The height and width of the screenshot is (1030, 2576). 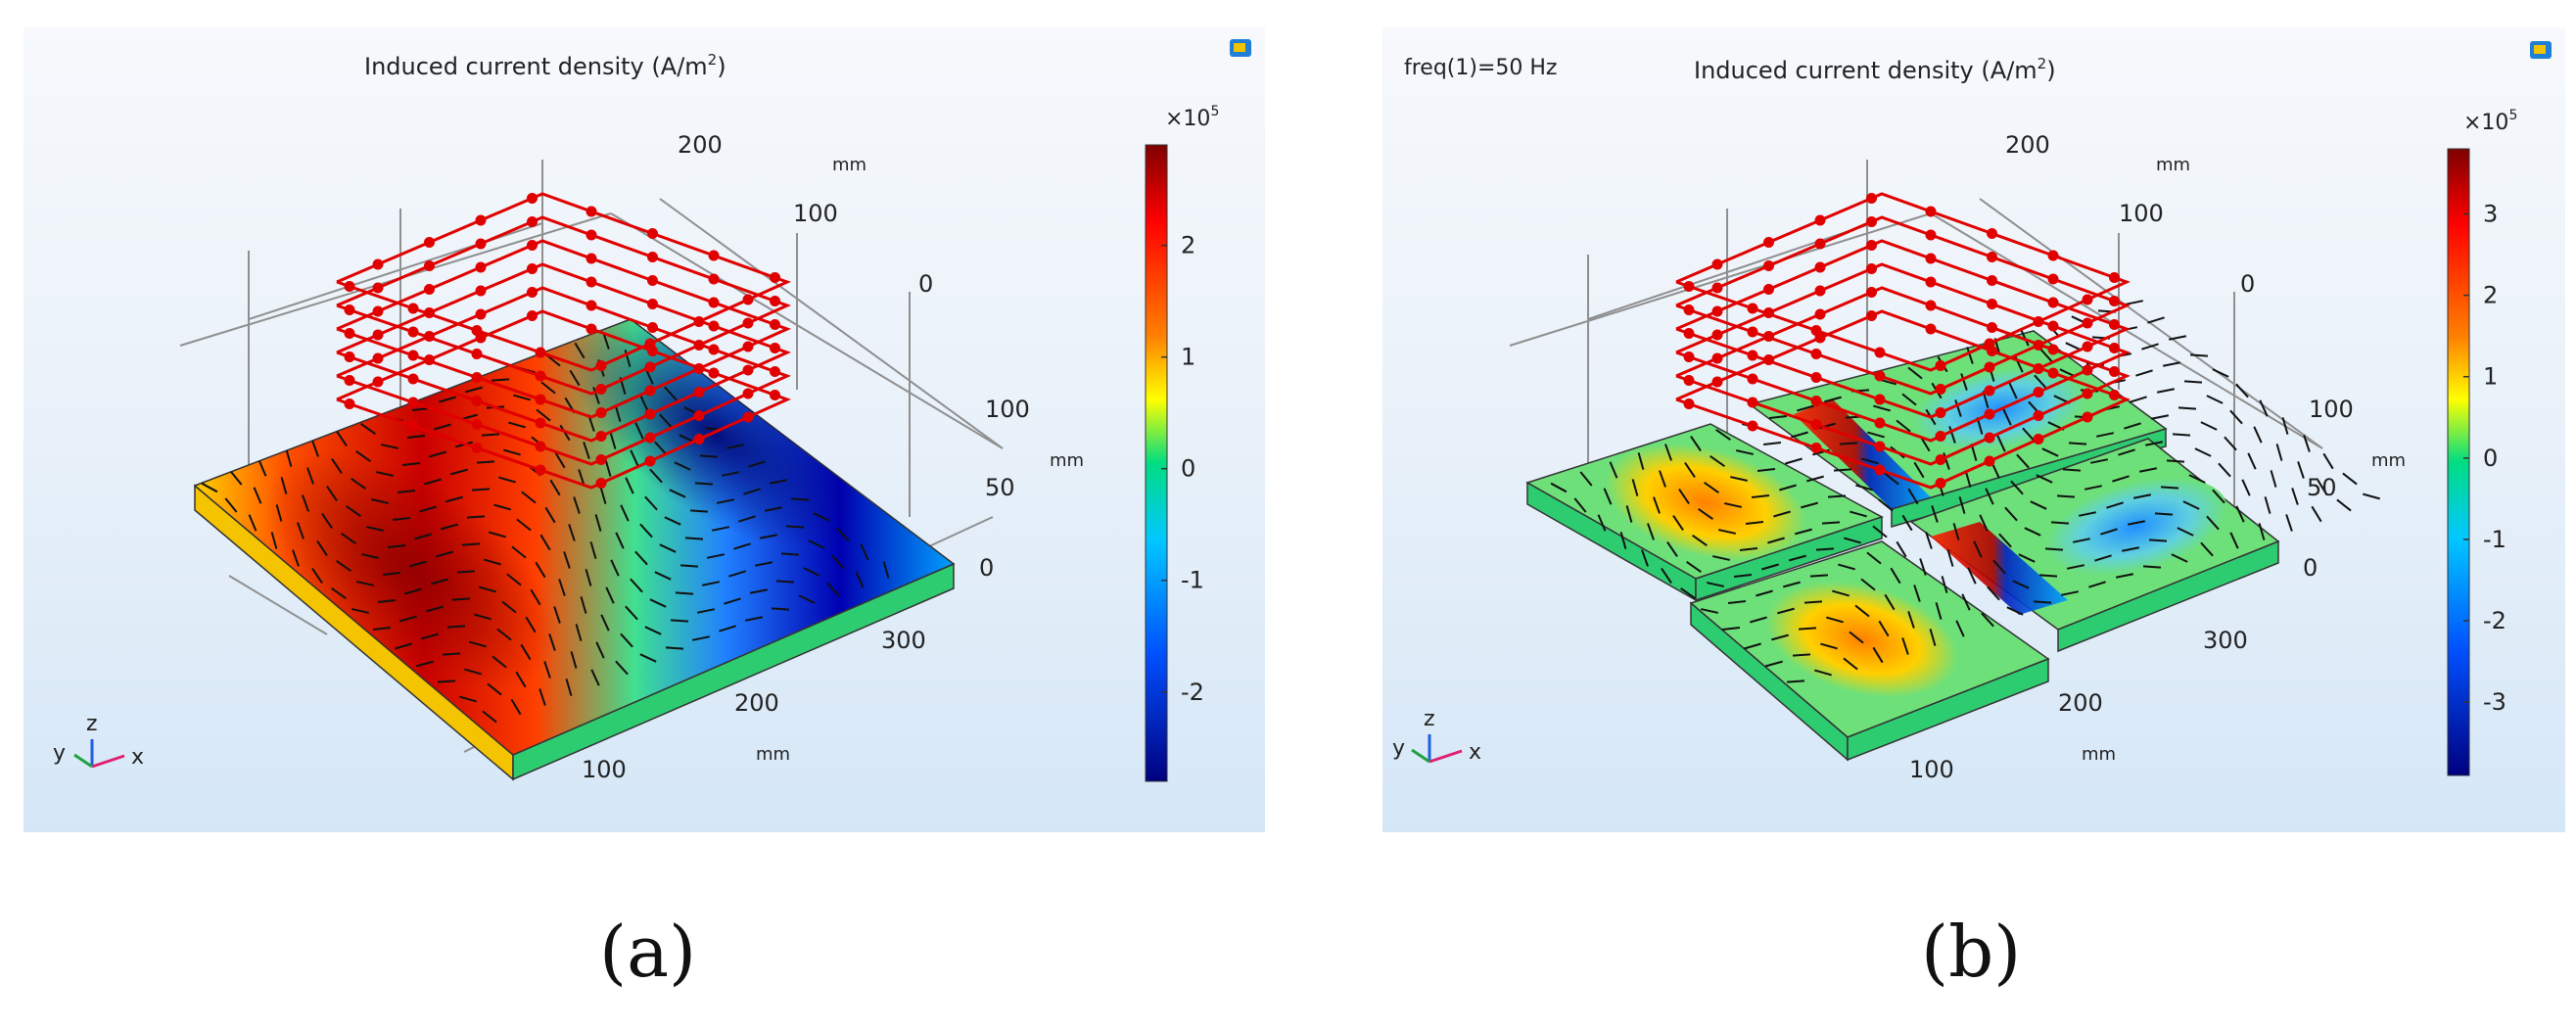 What do you see at coordinates (1241, 48) in the screenshot?
I see `window-icon-a` at bounding box center [1241, 48].